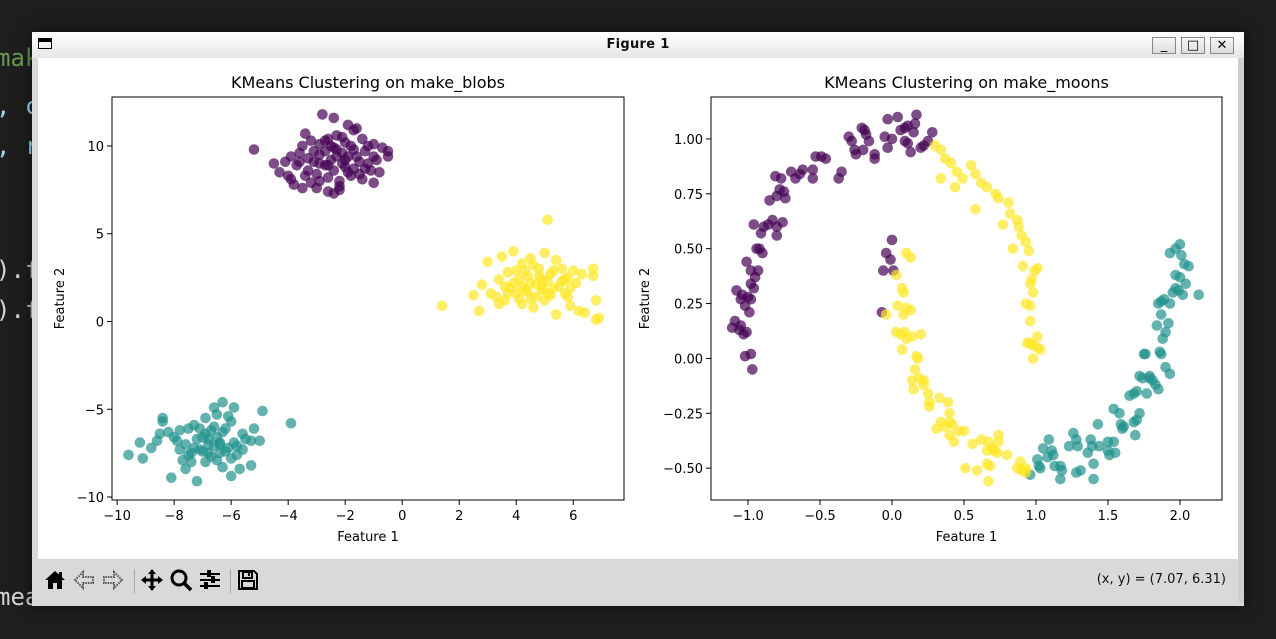 The height and width of the screenshot is (639, 1276). I want to click on zoom-button, so click(181, 580).